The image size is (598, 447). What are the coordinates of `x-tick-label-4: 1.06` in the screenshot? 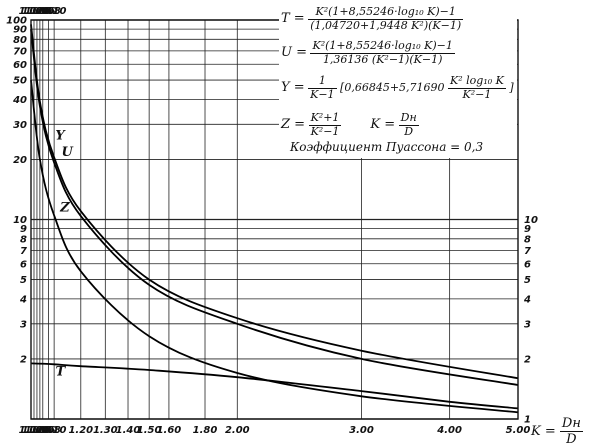 It's located at (42, 430).